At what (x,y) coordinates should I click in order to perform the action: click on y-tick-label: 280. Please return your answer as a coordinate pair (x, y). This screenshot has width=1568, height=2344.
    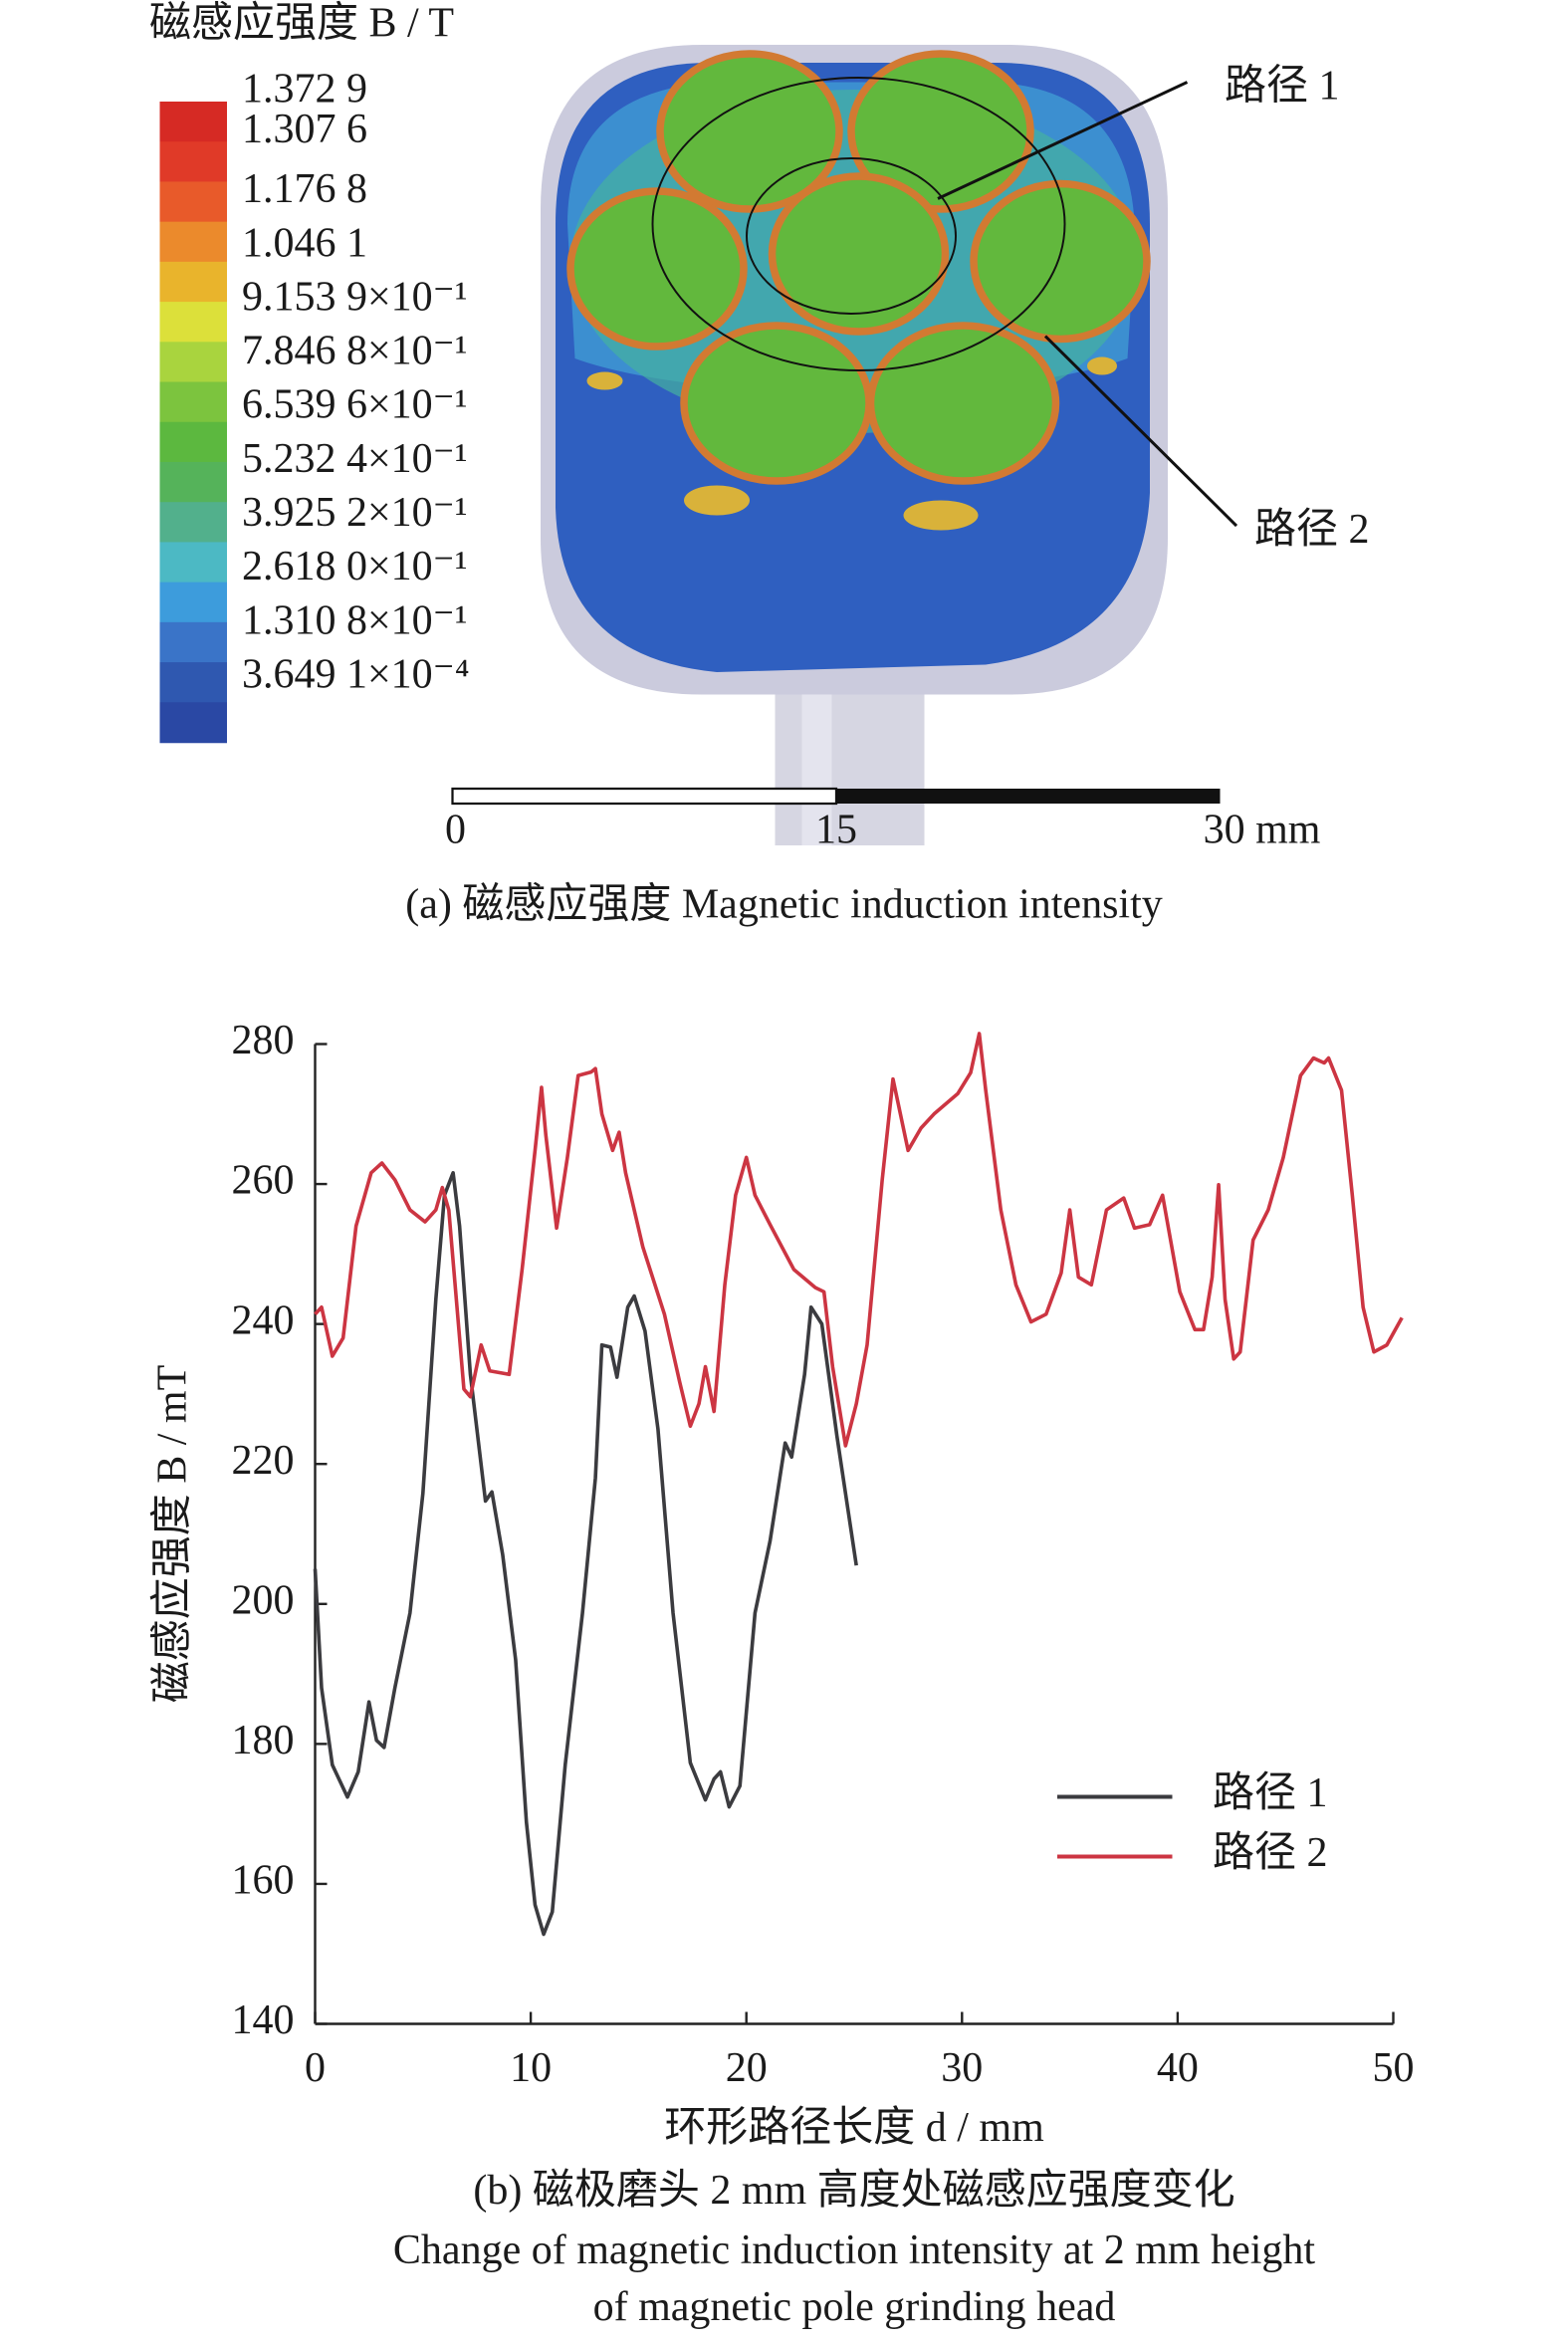
    Looking at the image, I should click on (264, 1040).